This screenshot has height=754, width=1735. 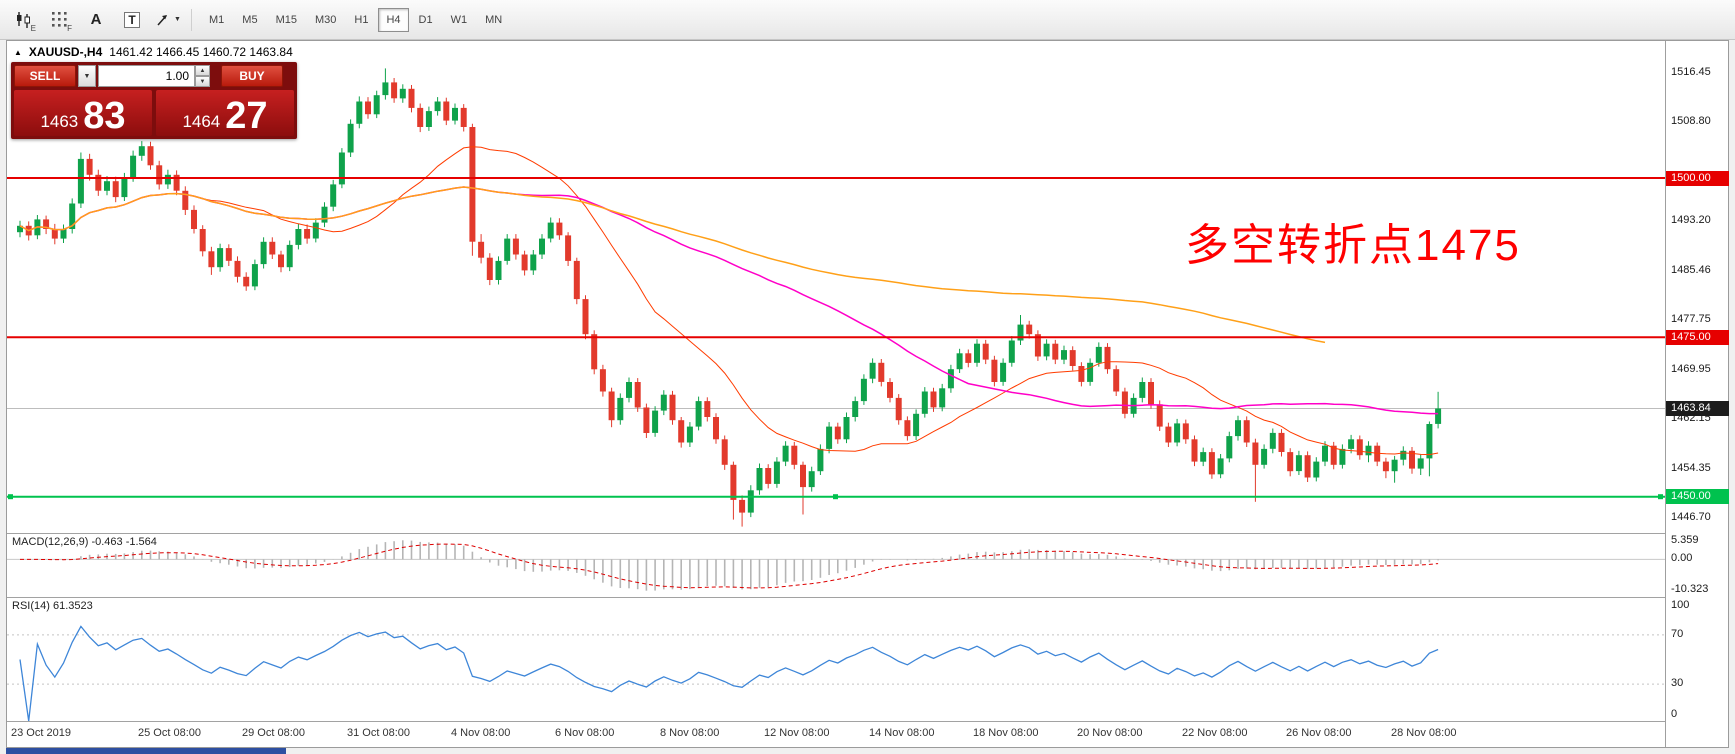 What do you see at coordinates (1691, 319) in the screenshot?
I see `price-axis-label: 1477.75` at bounding box center [1691, 319].